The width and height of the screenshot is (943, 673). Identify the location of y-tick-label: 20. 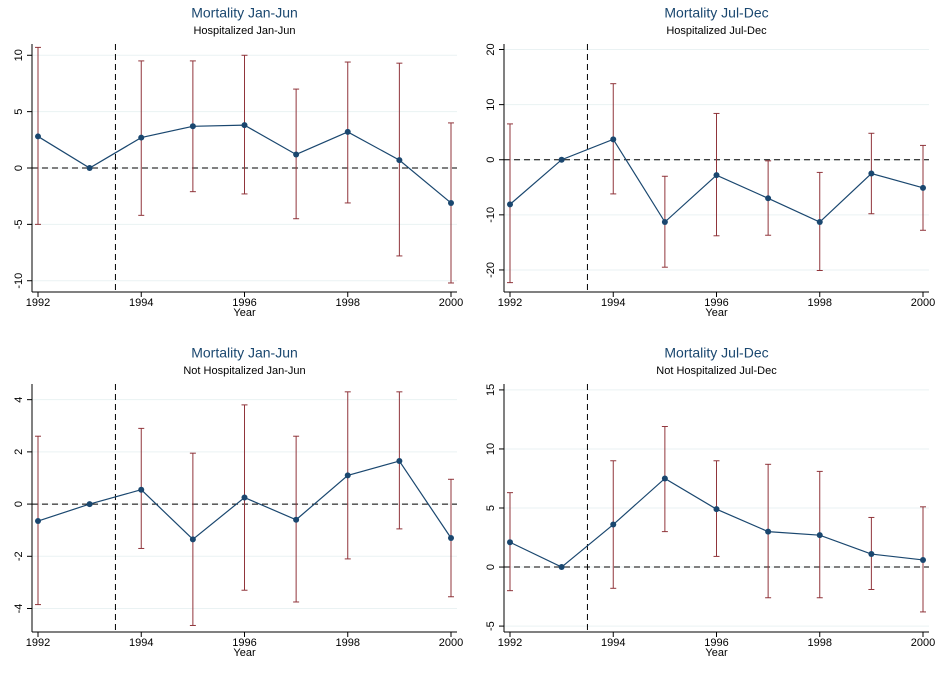
(491, 49).